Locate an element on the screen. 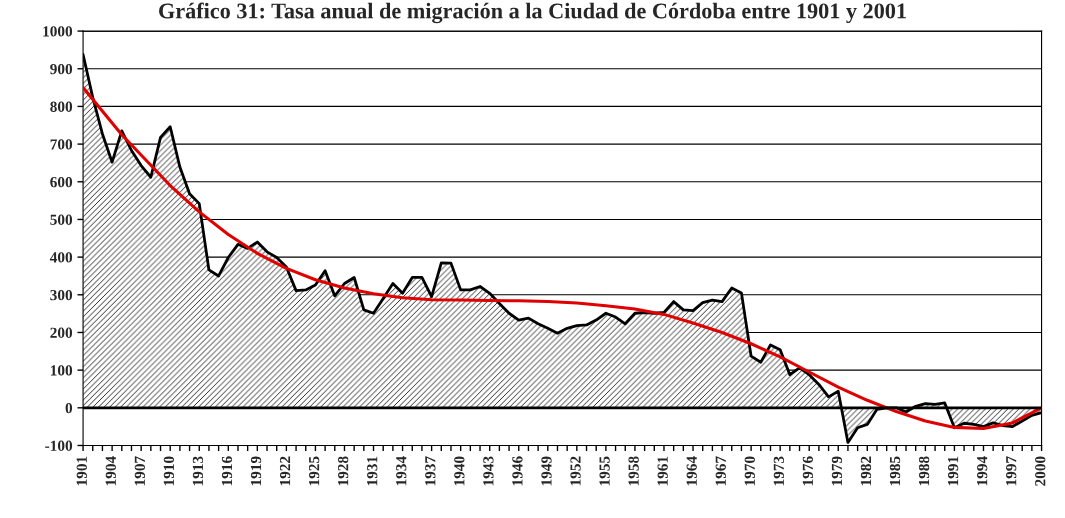  chart-title: Gráfico 31: Tasa anual de migración a la Ciudad de Córdoba entre 1901 y 2001 is located at coordinates (532, 13).